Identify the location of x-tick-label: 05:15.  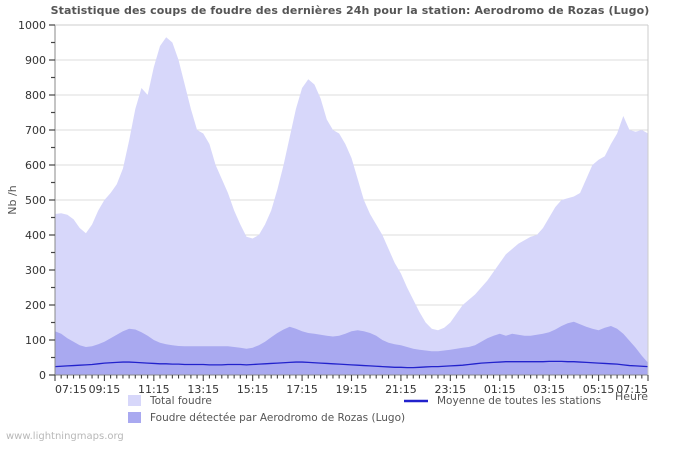
(599, 389).